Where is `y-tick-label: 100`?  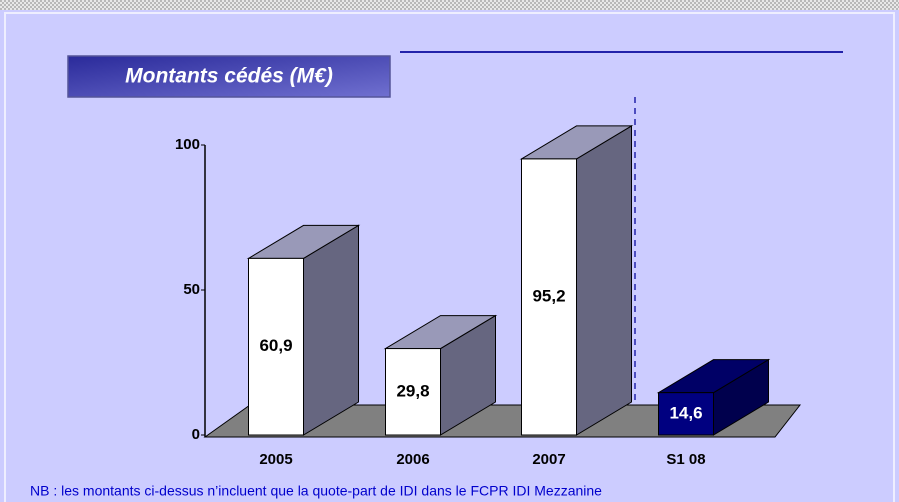 y-tick-label: 100 is located at coordinates (187, 144).